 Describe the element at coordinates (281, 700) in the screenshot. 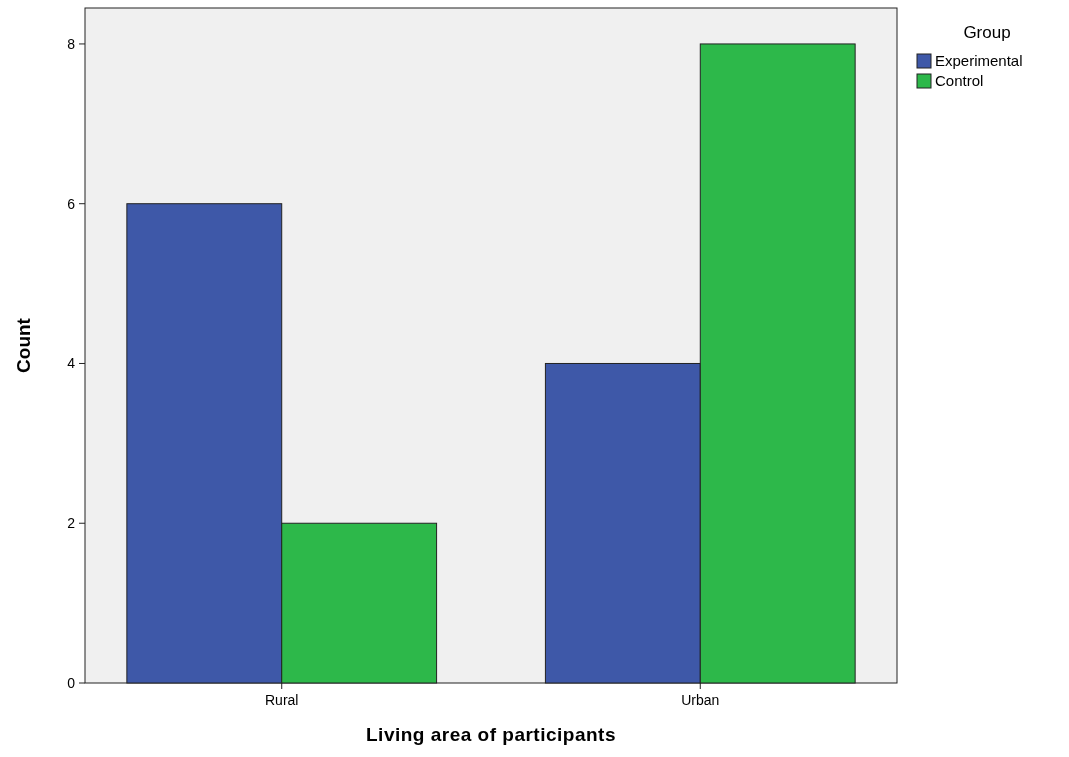

I see `x-tick-label: Rural` at that location.